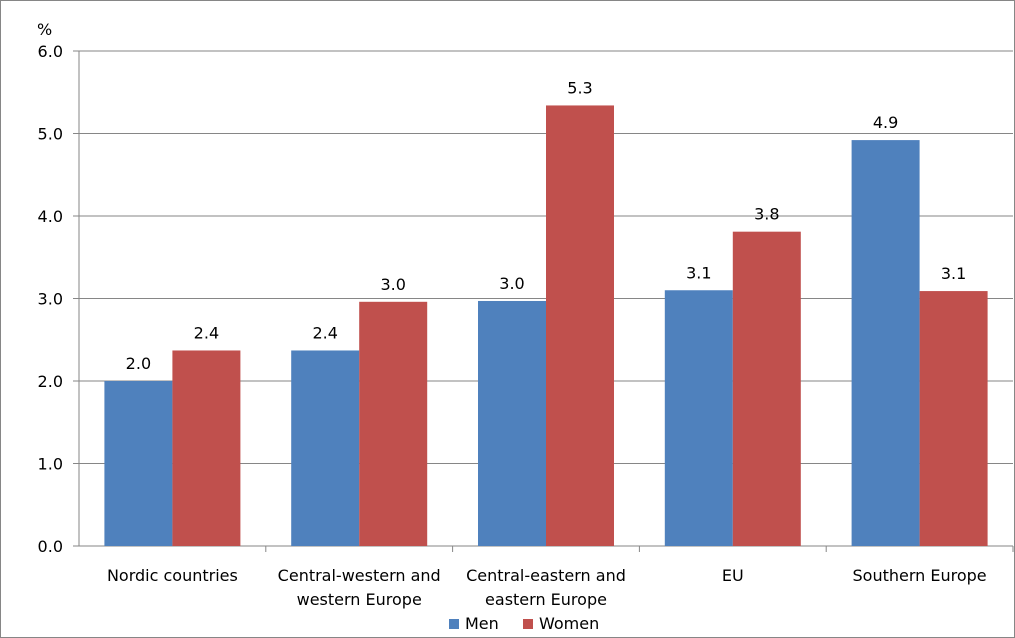  Describe the element at coordinates (766, 214) in the screenshot. I see `data-label: 3.8` at that location.